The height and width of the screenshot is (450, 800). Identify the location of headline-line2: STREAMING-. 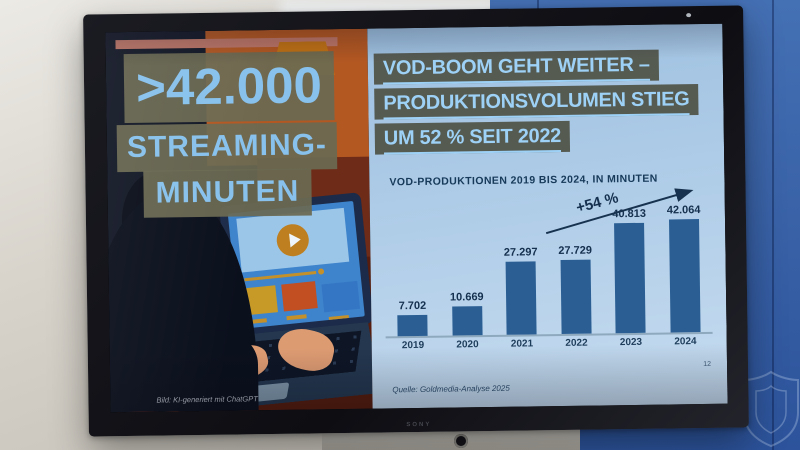
(227, 147).